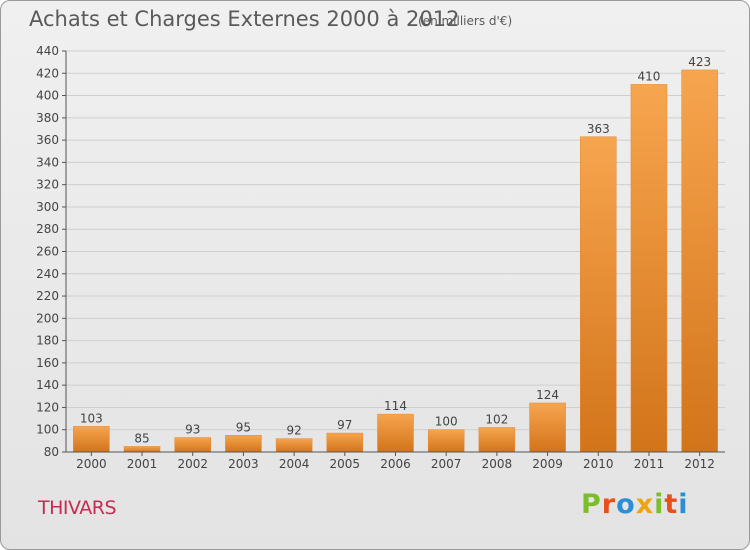 This screenshot has height=550, width=750. Describe the element at coordinates (47, 385) in the screenshot. I see `y-tick-label: 140` at that location.